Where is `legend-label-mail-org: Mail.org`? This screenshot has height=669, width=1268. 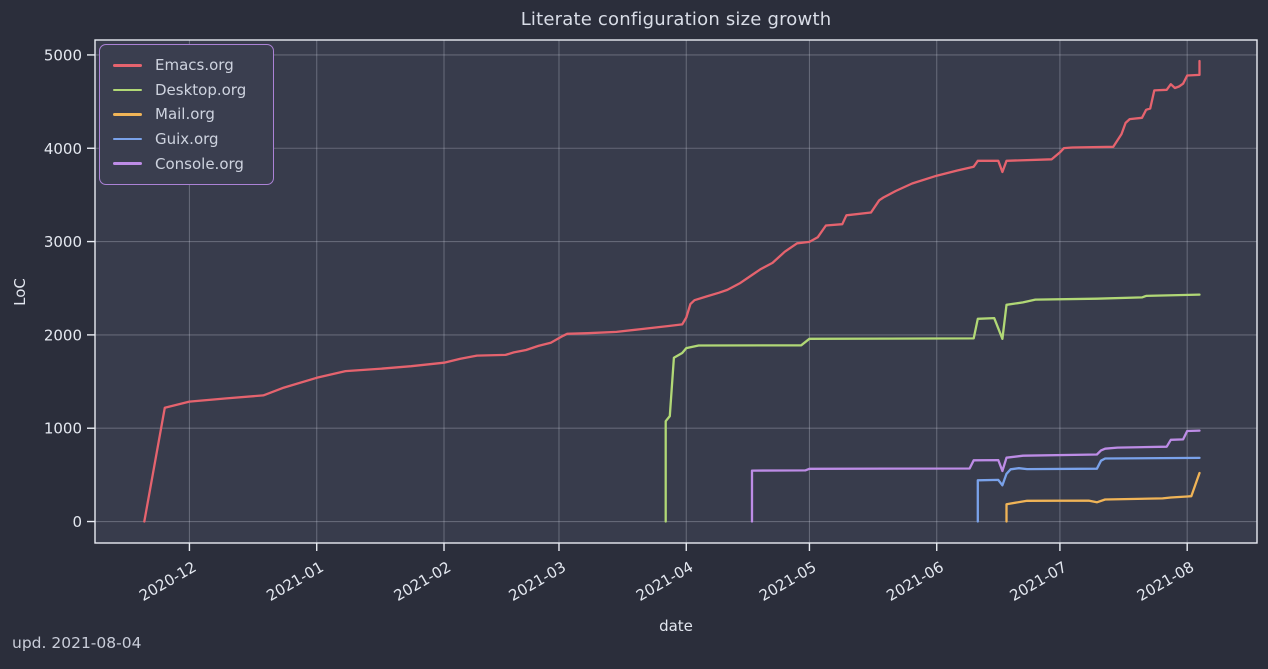
legend-label-mail-org: Mail.org is located at coordinates (185, 114).